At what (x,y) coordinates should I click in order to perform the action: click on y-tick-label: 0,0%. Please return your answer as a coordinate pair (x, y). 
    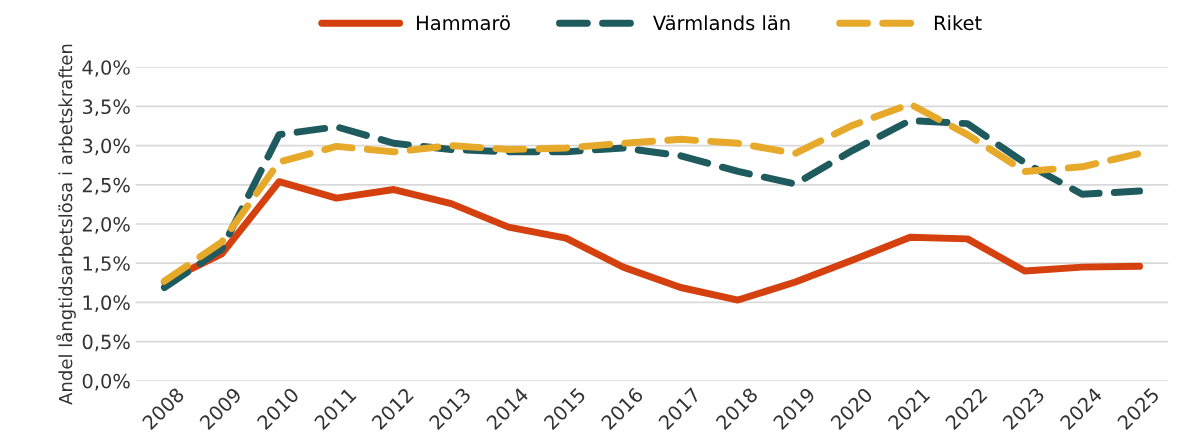
    Looking at the image, I should click on (106, 382).